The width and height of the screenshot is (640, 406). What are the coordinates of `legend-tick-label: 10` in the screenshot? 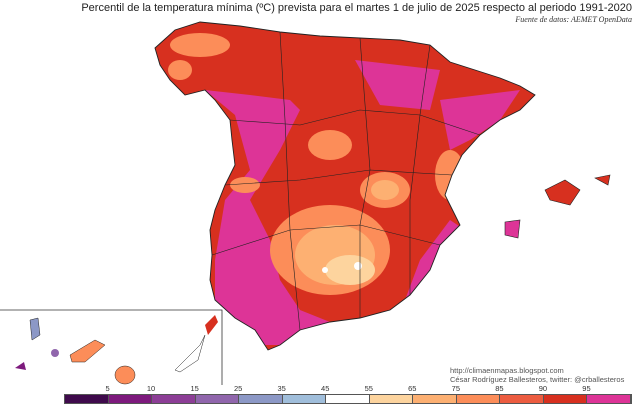 It's located at (151, 388).